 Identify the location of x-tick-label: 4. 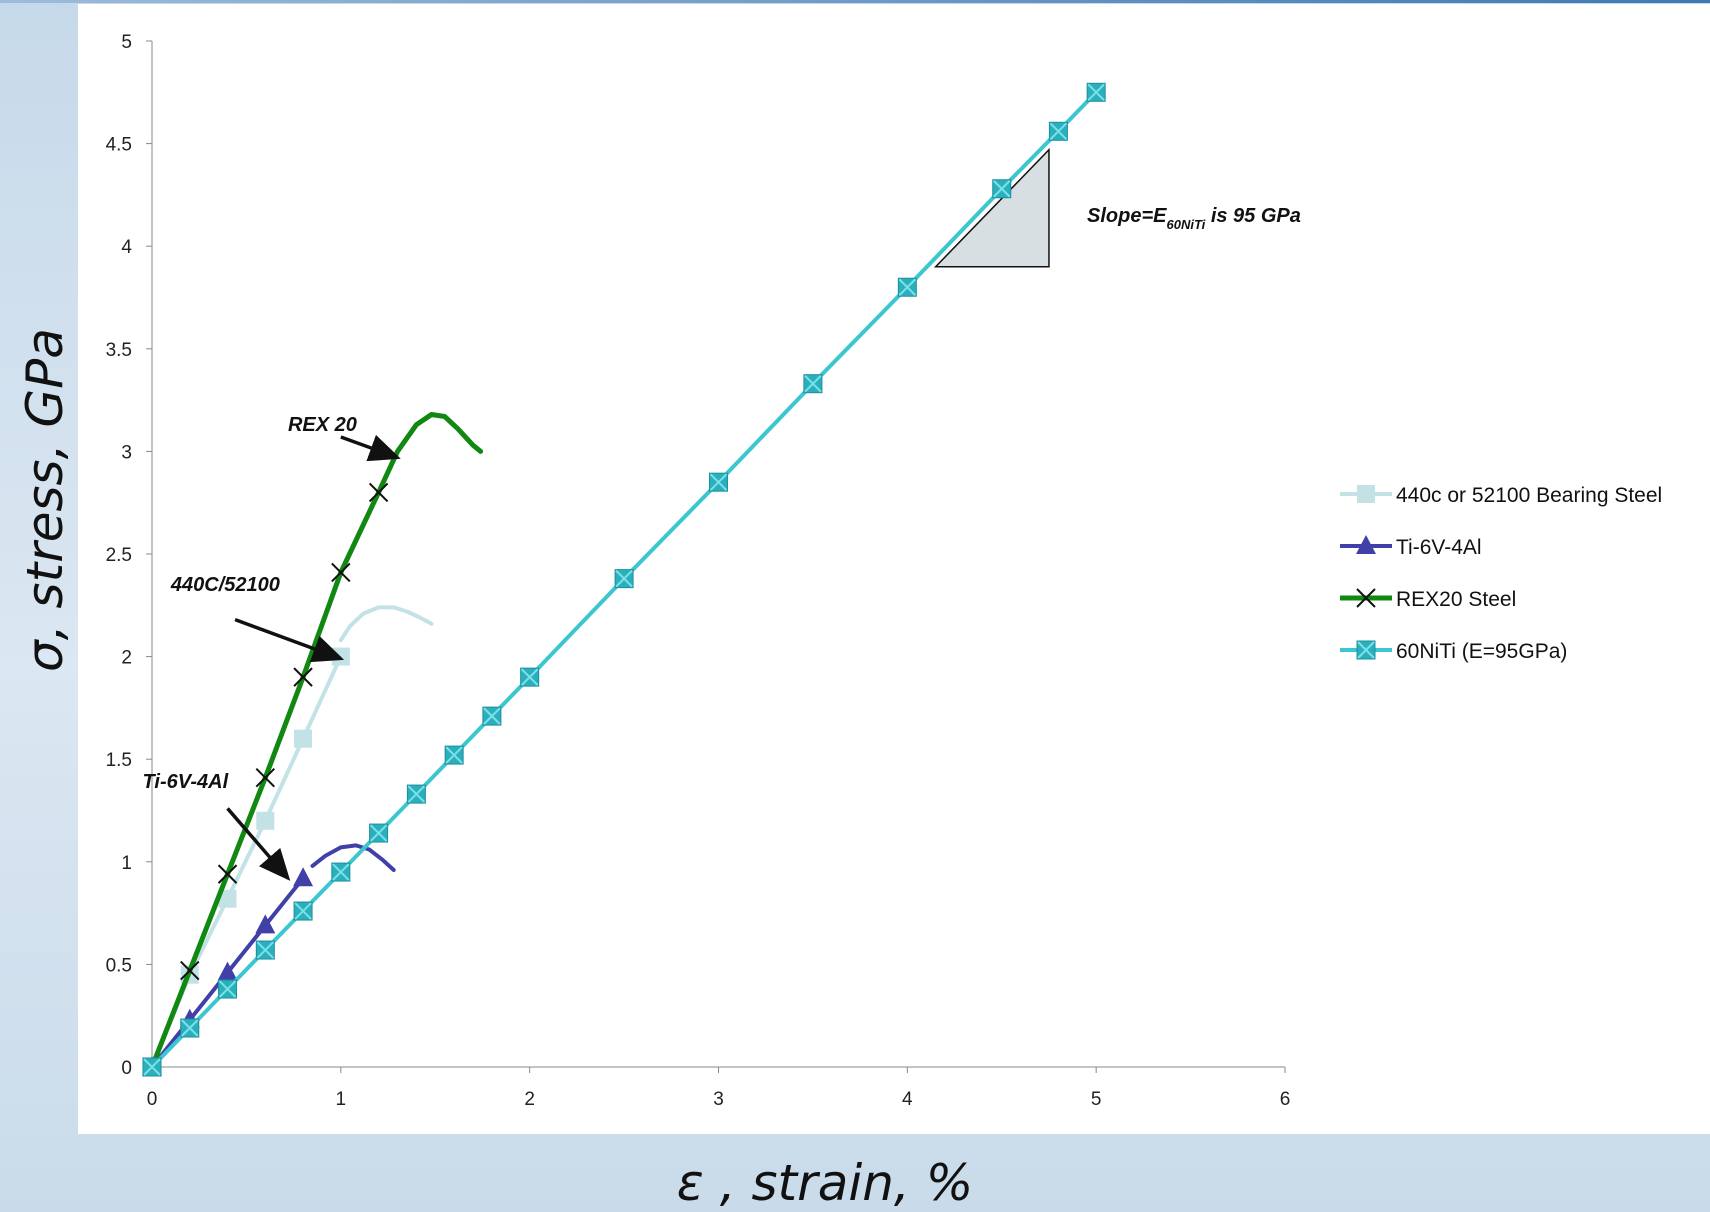
(907, 1099).